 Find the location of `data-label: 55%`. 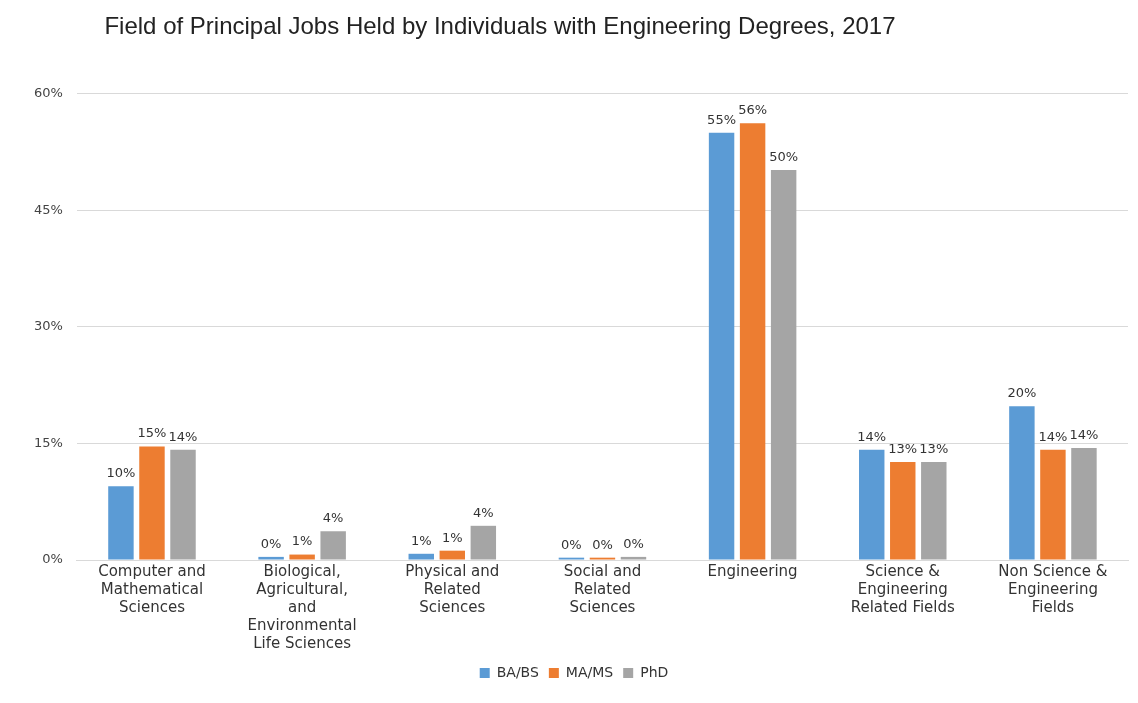

data-label: 55% is located at coordinates (722, 119).